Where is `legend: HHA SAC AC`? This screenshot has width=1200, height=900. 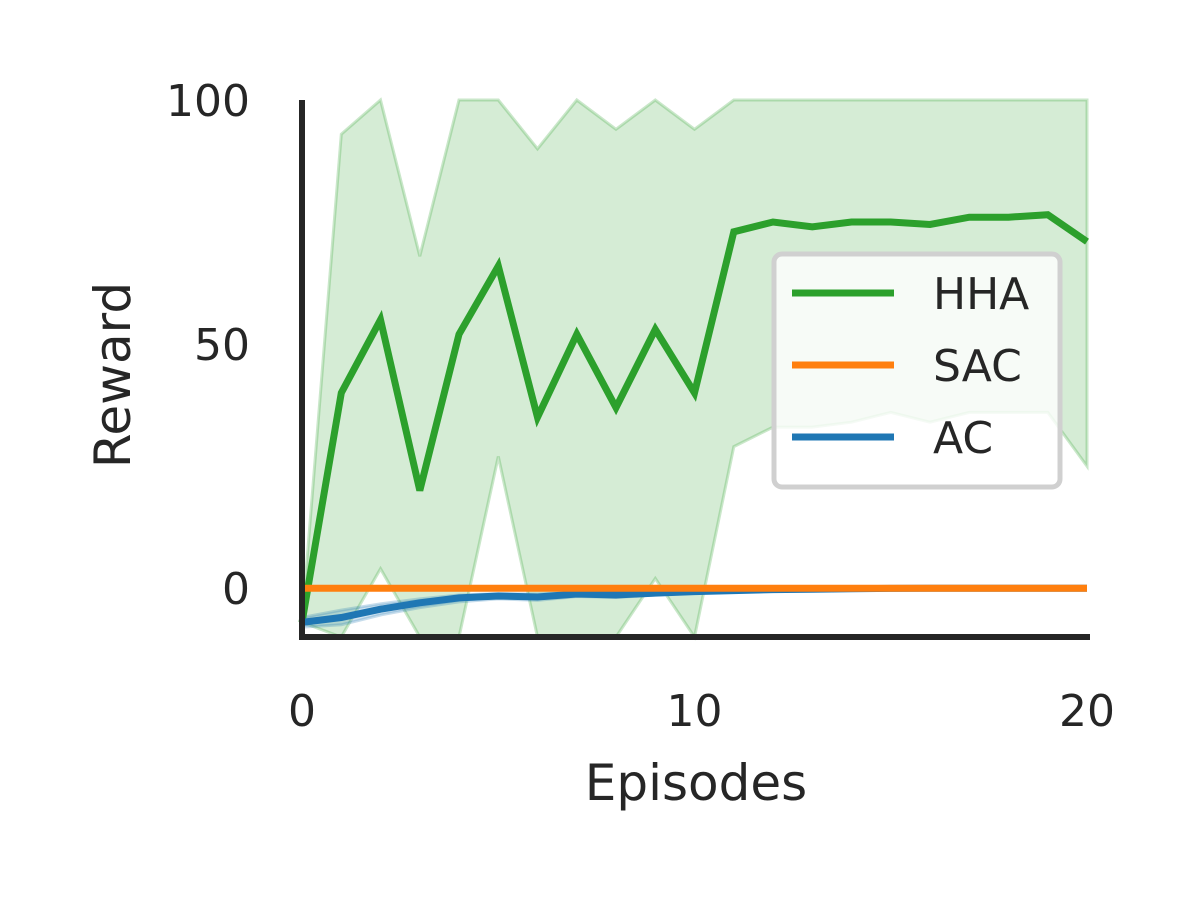 legend: HHA SAC AC is located at coordinates (917, 370).